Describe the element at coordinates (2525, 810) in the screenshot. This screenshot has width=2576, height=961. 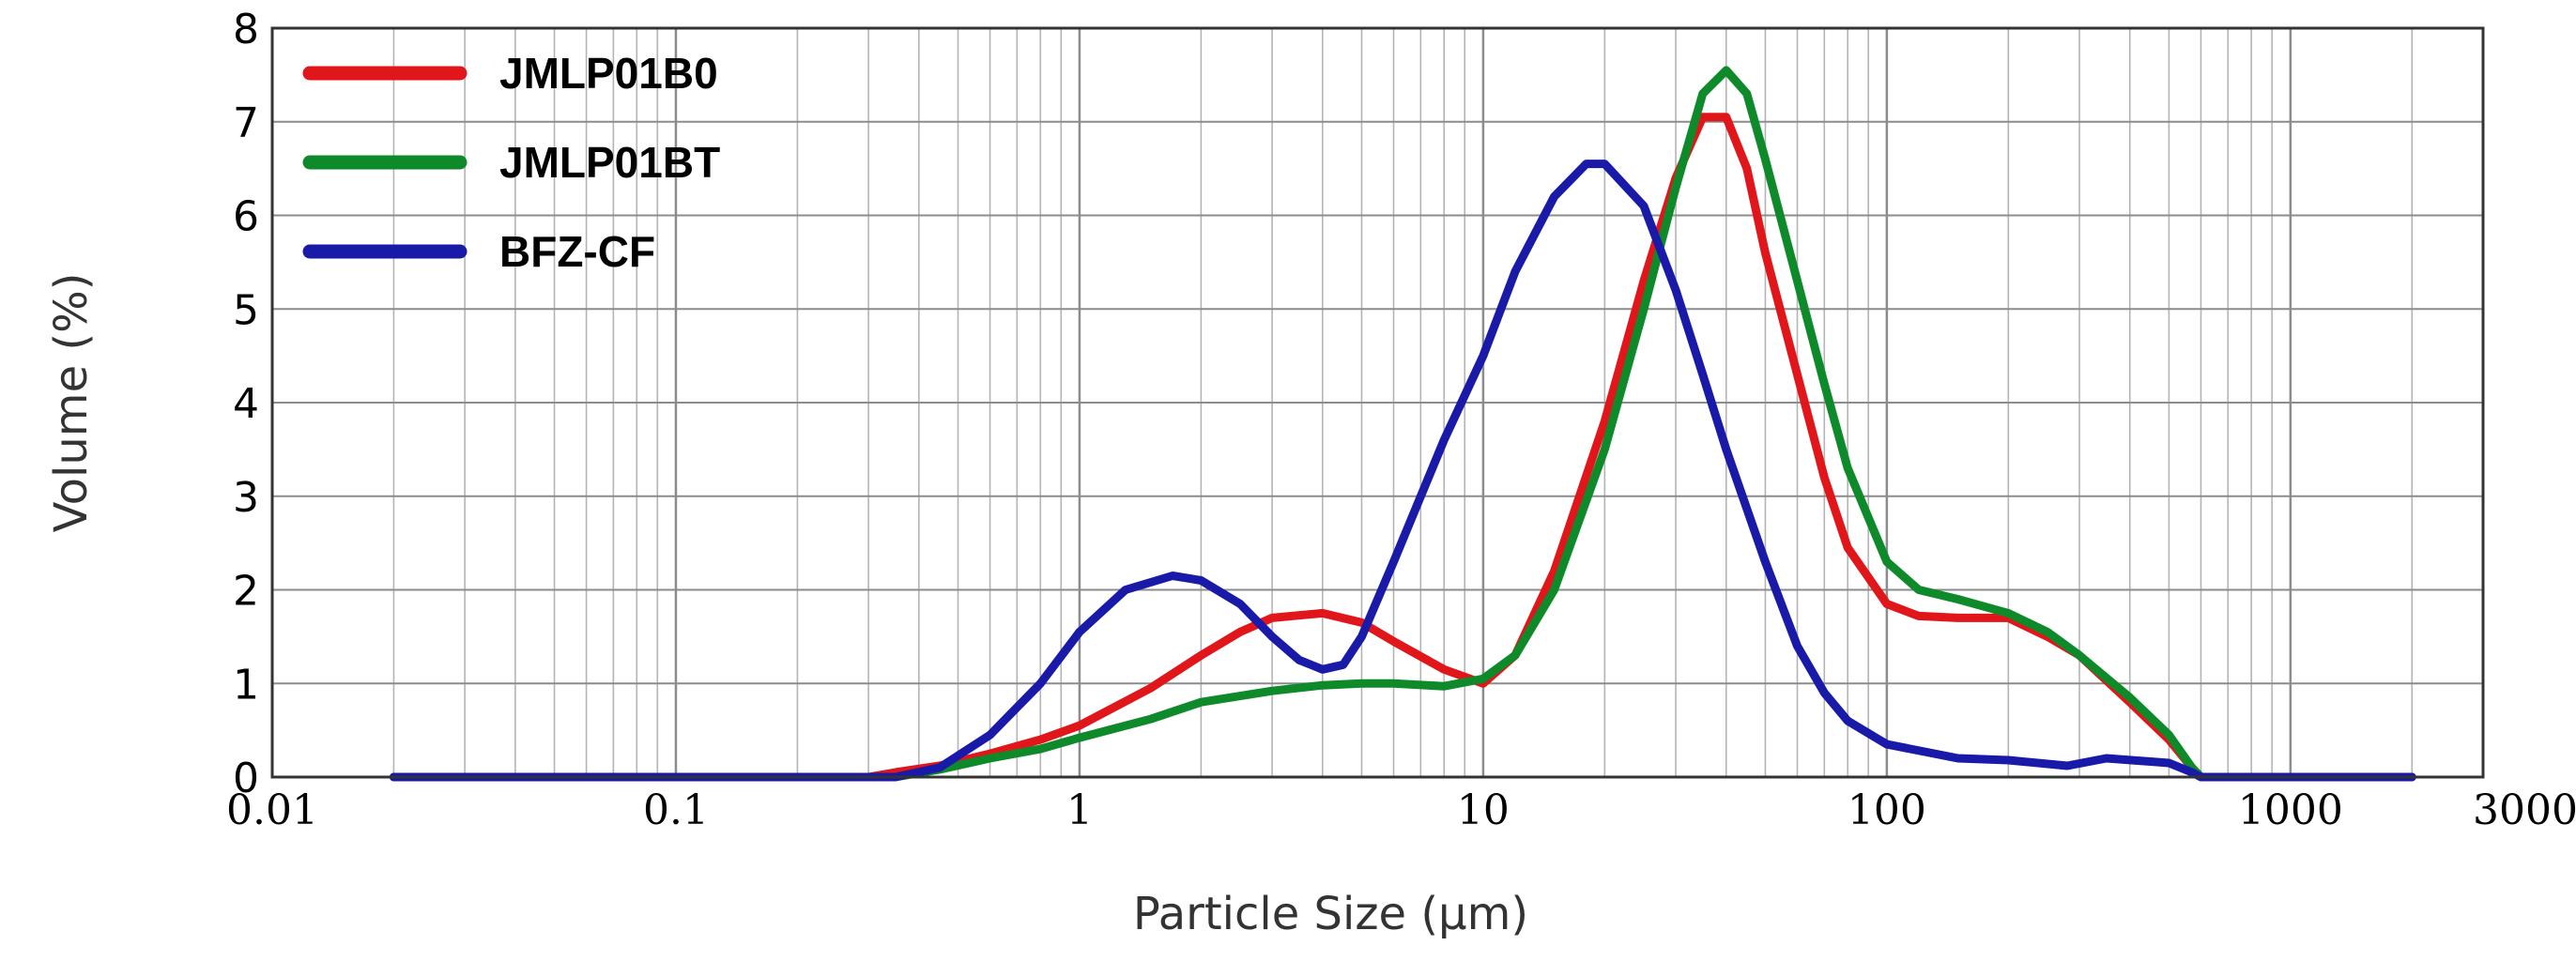
I see `x-tick-label: 3000` at that location.